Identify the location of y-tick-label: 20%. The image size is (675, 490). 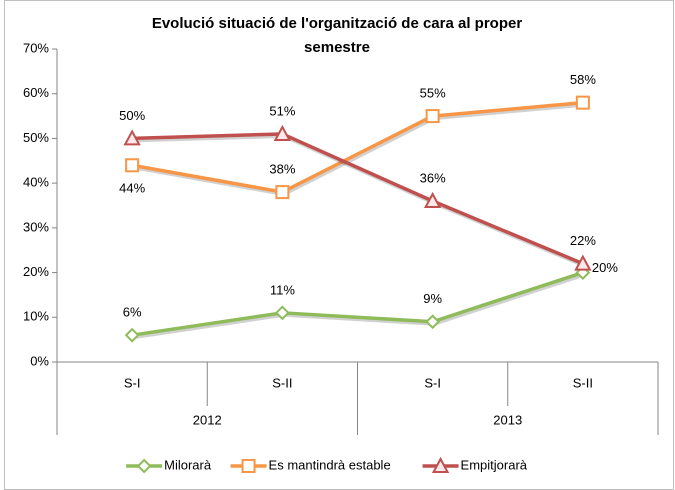
(36, 271).